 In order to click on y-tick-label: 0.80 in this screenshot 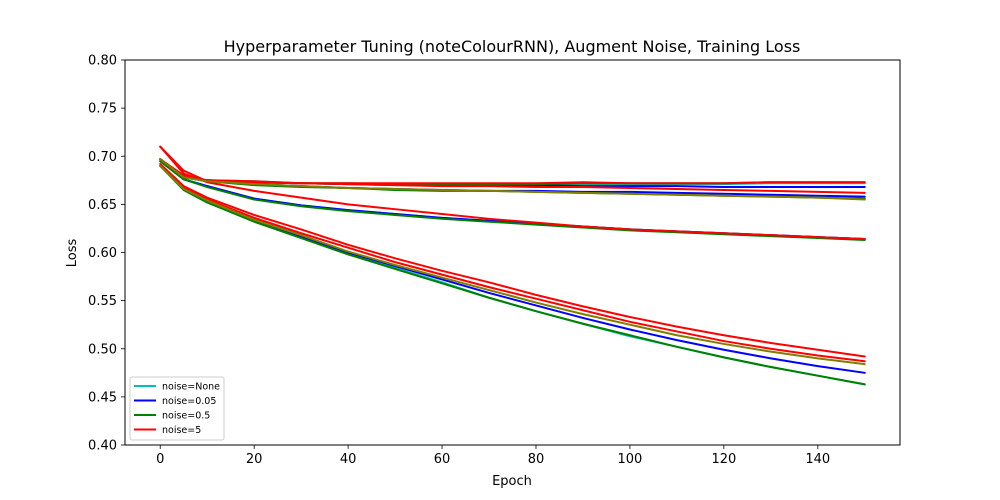, I will do `click(102, 61)`.